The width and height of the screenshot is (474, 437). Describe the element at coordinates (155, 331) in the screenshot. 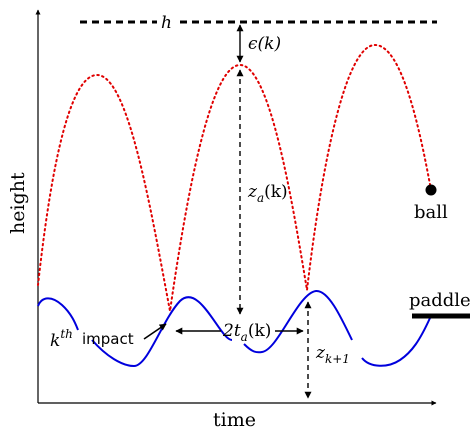

I see `impact-arrow` at that location.